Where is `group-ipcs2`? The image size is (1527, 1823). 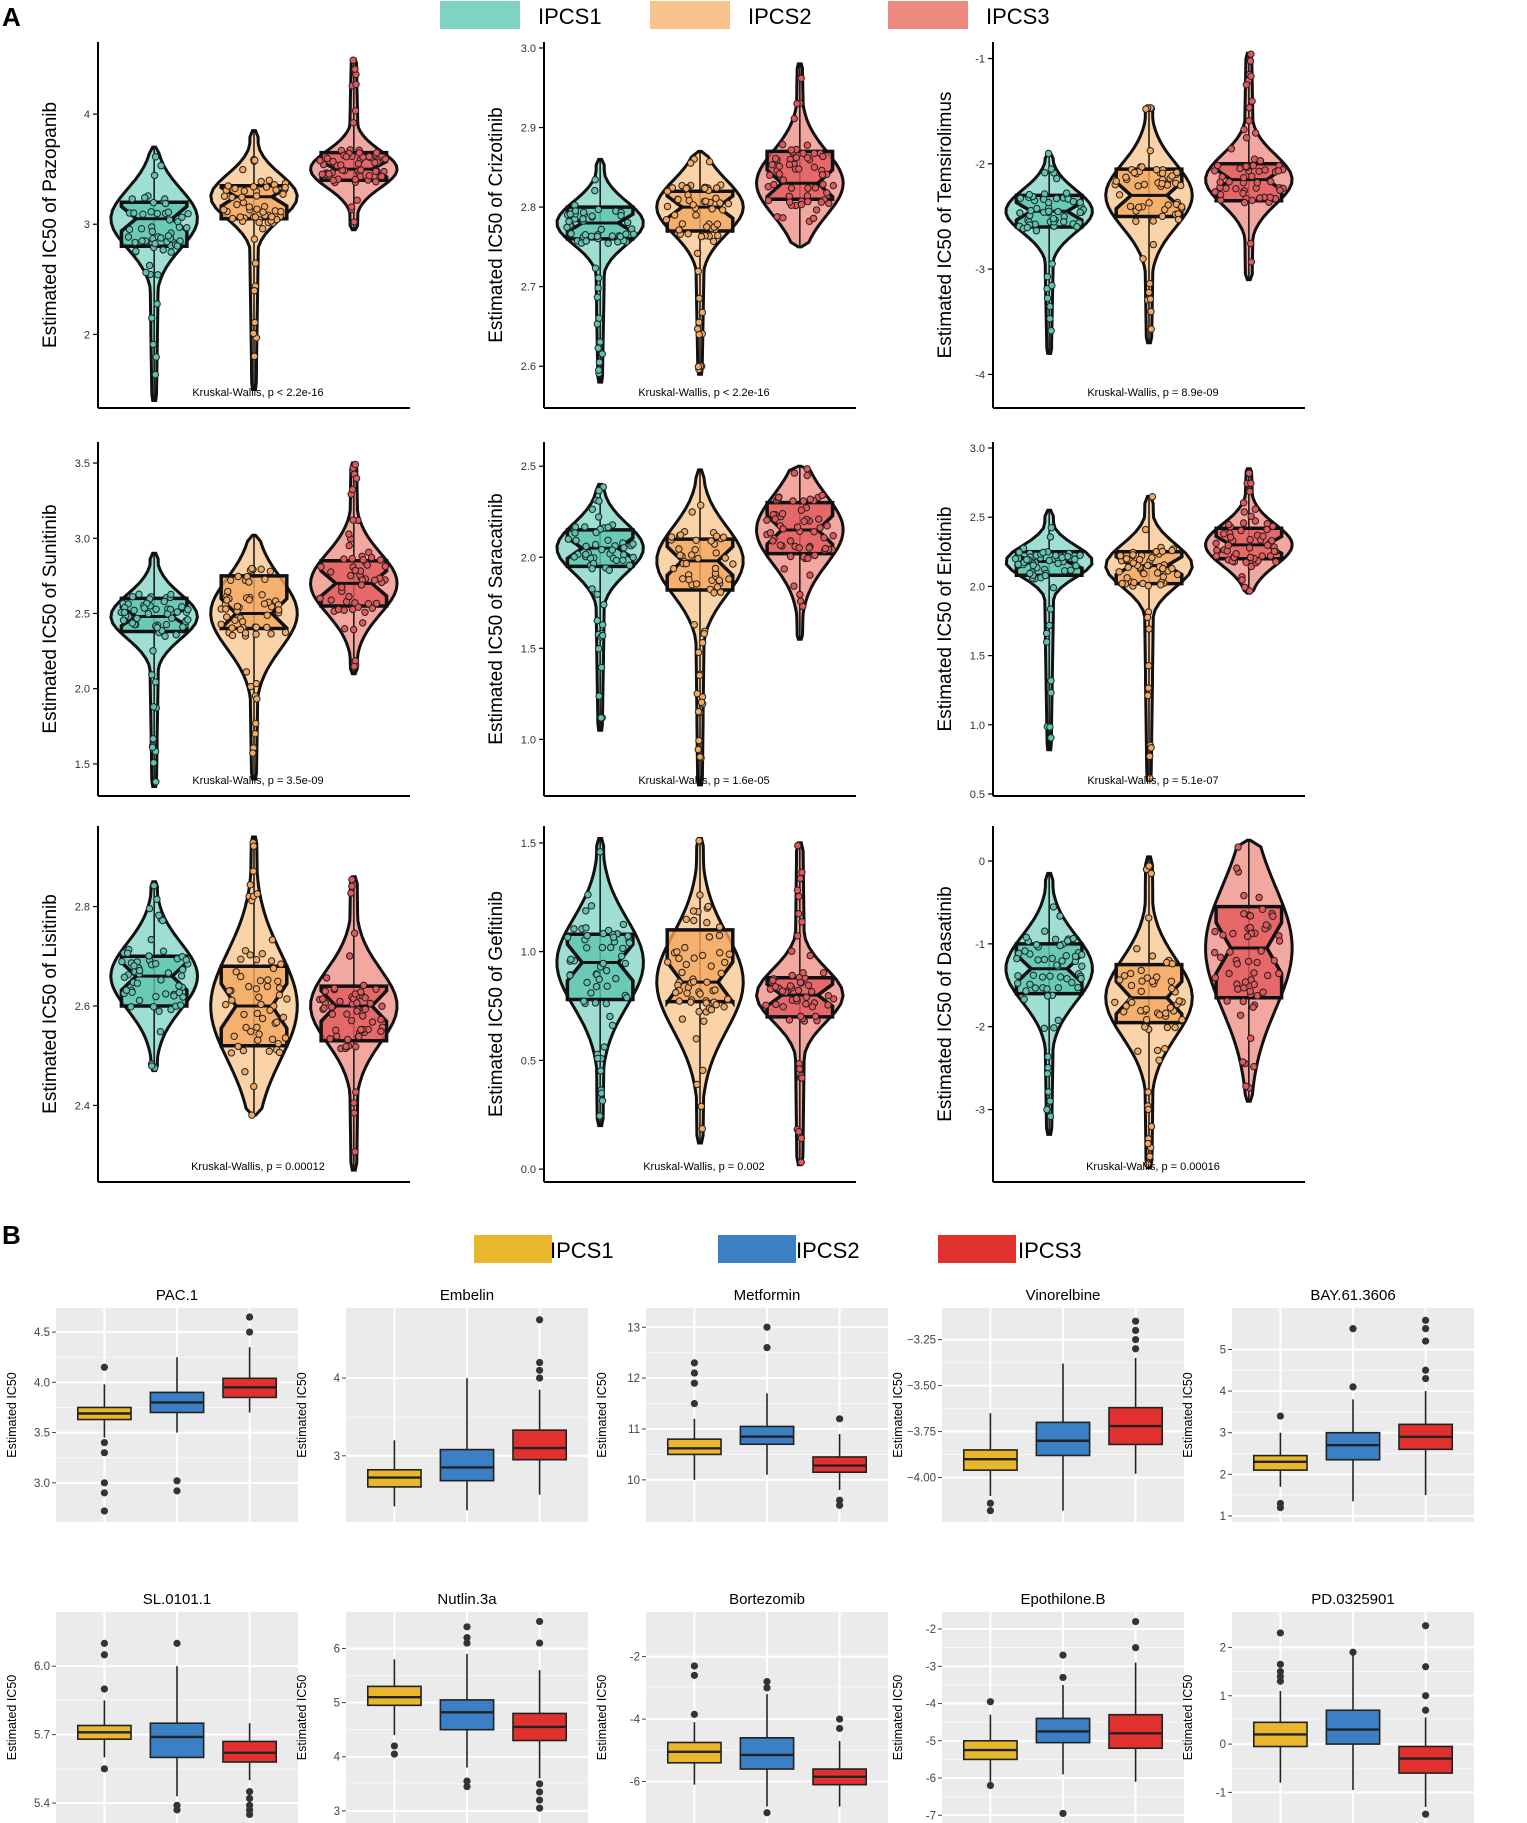 group-ipcs2 is located at coordinates (1149, 637).